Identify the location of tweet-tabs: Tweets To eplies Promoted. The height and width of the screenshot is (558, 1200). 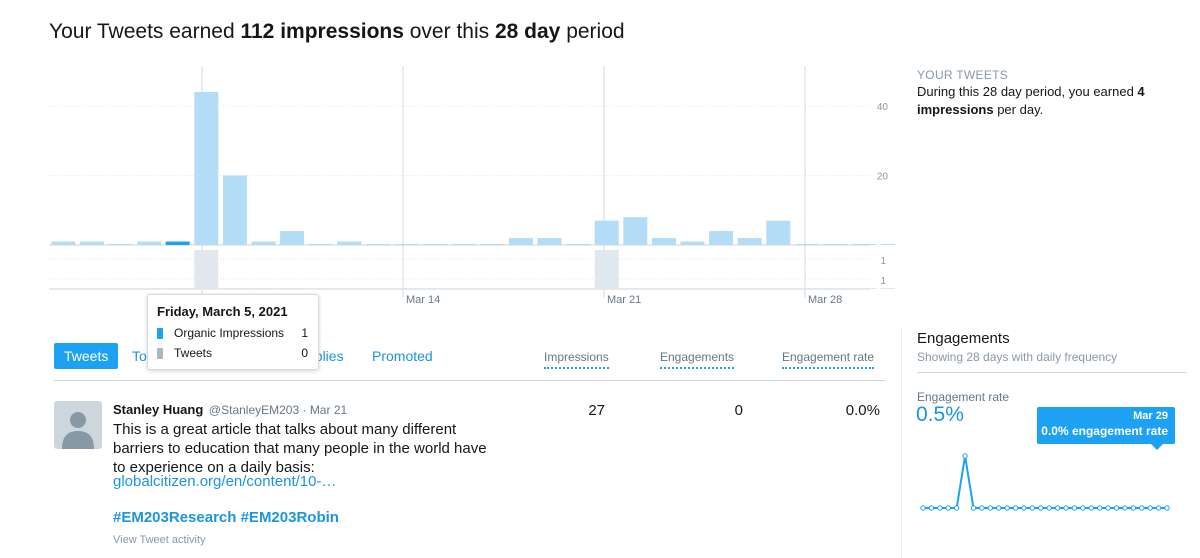
(243, 356).